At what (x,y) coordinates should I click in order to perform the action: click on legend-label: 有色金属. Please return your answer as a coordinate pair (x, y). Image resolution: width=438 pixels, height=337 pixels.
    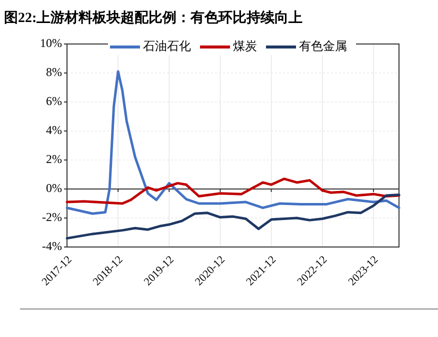
    Looking at the image, I should click on (323, 45).